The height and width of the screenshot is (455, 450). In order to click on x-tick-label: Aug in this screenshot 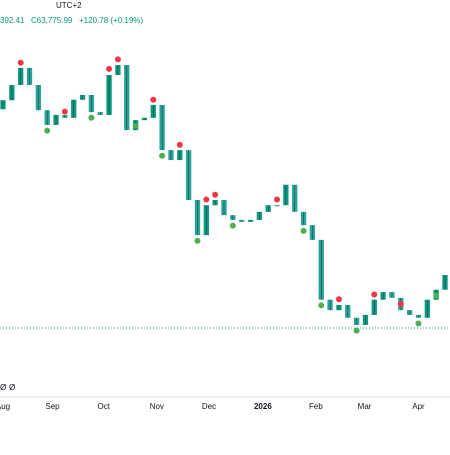, I will do `click(5, 406)`.